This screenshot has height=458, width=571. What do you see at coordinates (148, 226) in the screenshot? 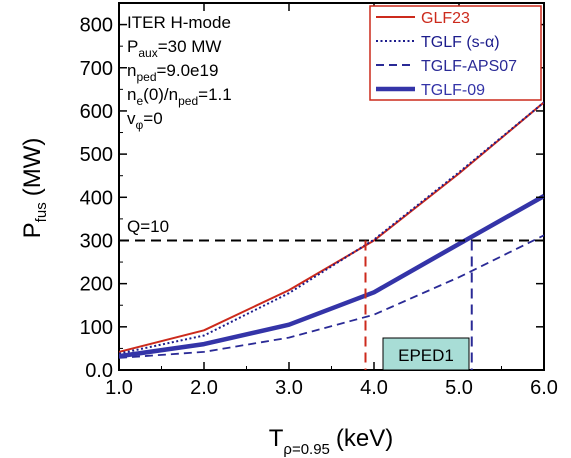
I see `reference-line-label: Q=10` at bounding box center [148, 226].